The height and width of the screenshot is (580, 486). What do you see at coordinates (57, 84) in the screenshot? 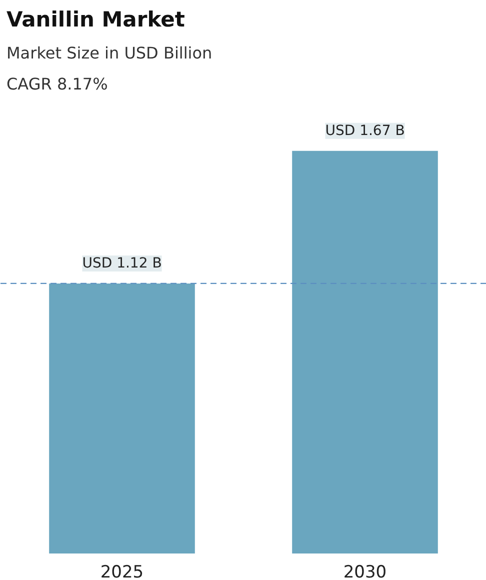
I see `text: CAGR 8.17%` at bounding box center [57, 84].